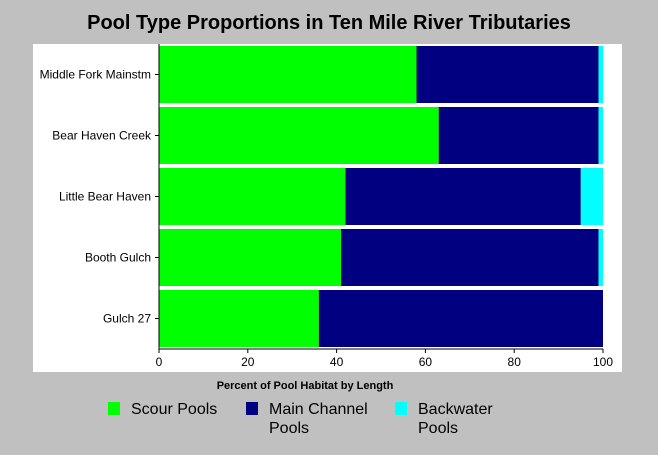  I want to click on y-tick-label-gulch-27: Gulch 27, so click(127, 319).